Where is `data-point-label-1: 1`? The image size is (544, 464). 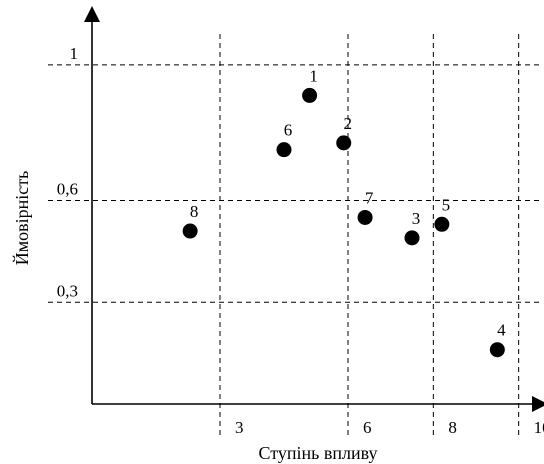
data-point-label-1: 1 is located at coordinates (313, 75).